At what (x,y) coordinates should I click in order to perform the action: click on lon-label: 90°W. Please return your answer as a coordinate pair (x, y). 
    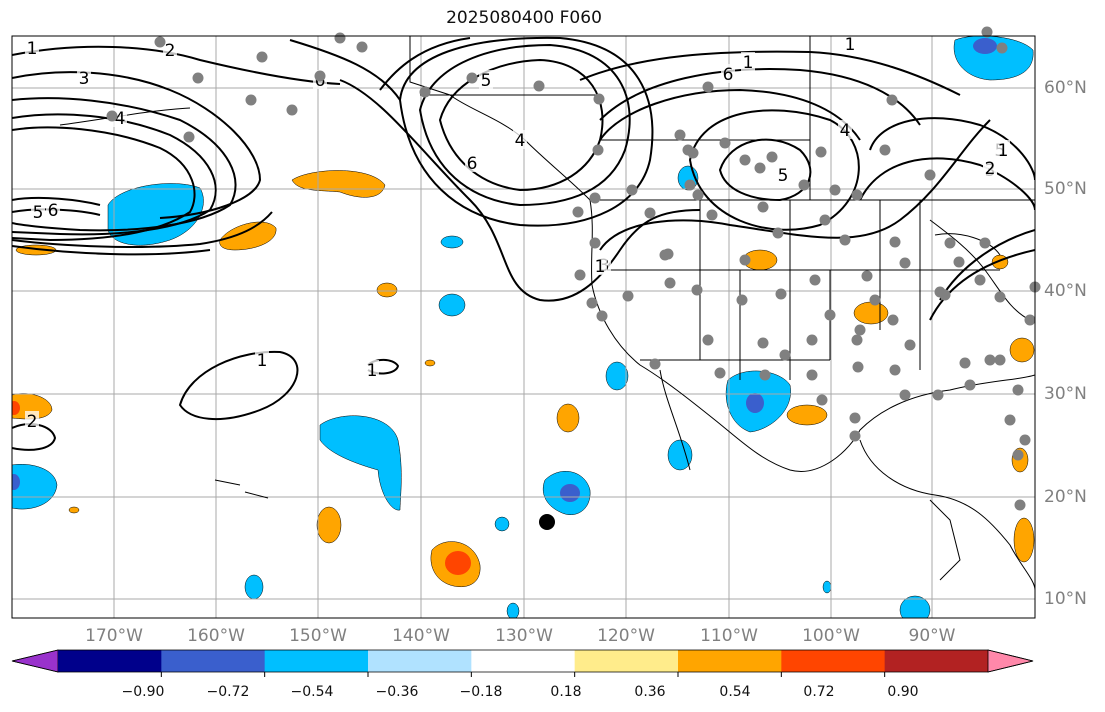
    Looking at the image, I should click on (932, 636).